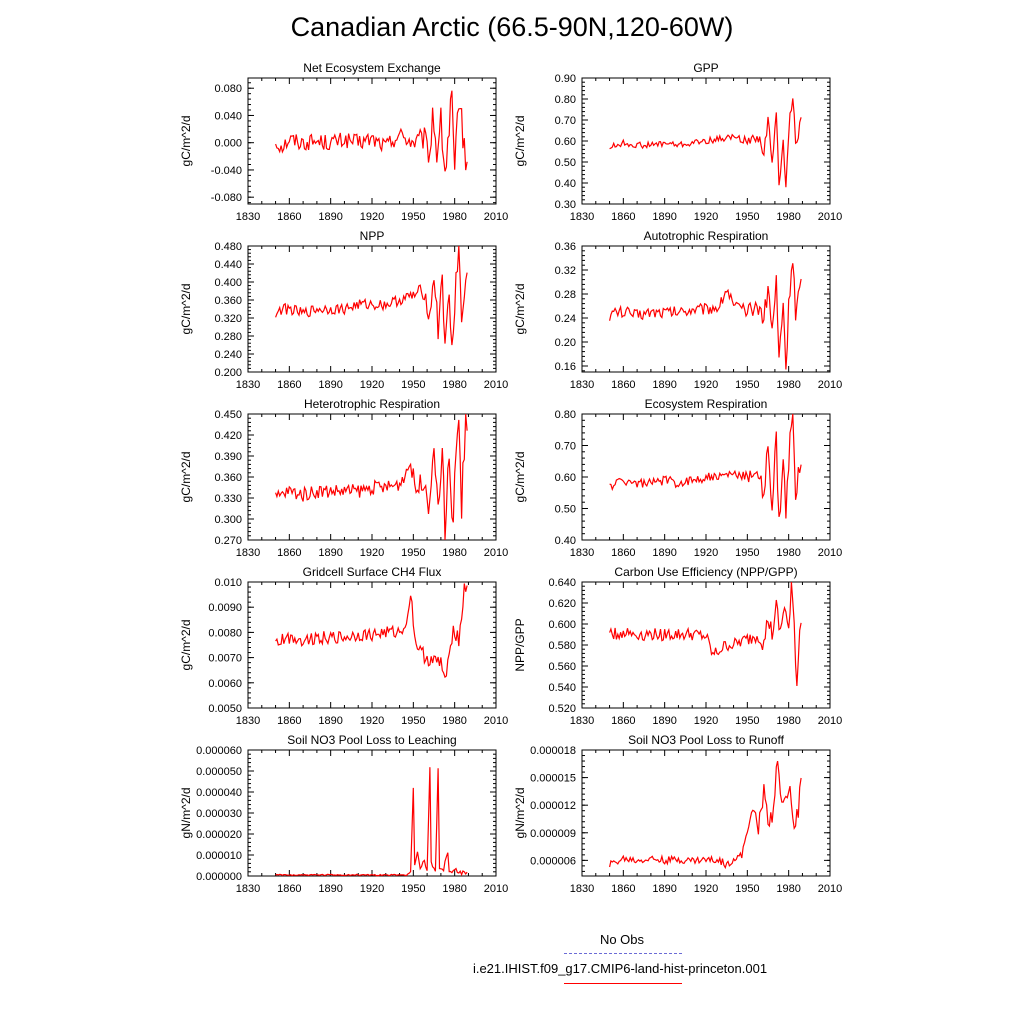  What do you see at coordinates (706, 404) in the screenshot?
I see `chart-title: Ecosystem Respiration` at bounding box center [706, 404].